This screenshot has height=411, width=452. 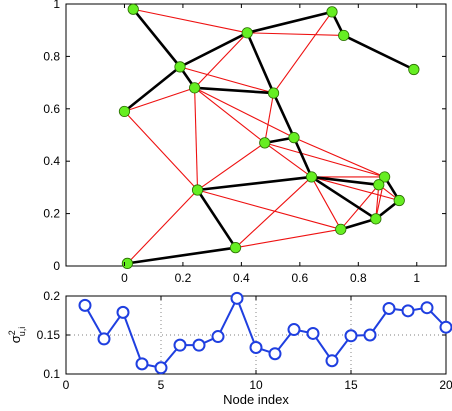 I want to click on x-tick-label: 1, so click(x=416, y=278).